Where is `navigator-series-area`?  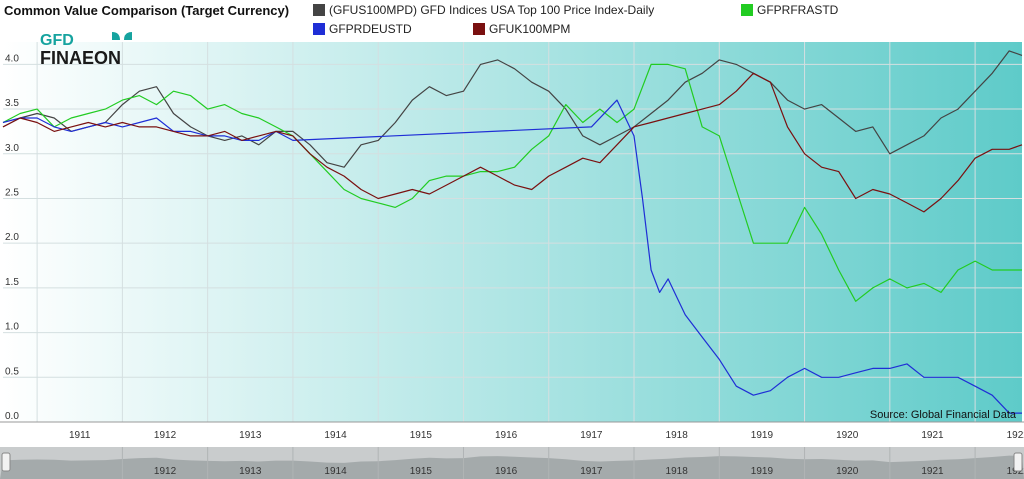 navigator-series-area is located at coordinates (512, 467).